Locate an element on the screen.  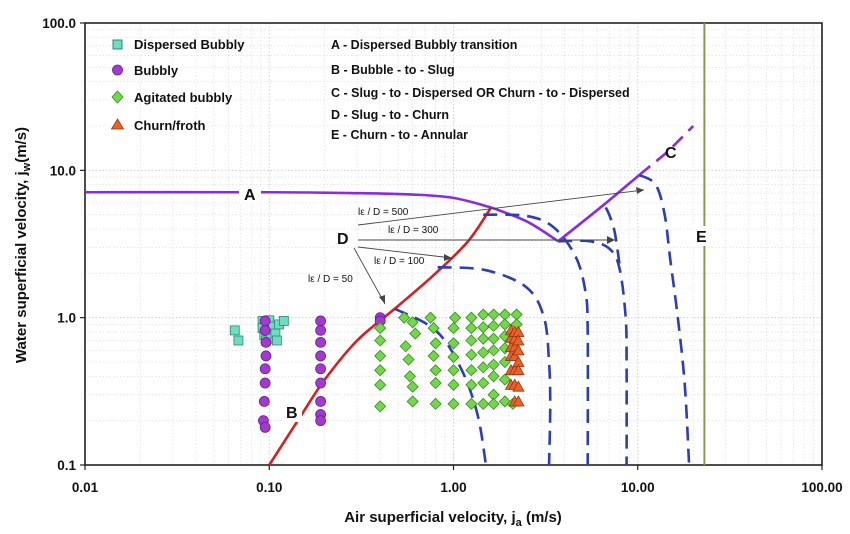
x-tick-label: 0.10 is located at coordinates (269, 487).